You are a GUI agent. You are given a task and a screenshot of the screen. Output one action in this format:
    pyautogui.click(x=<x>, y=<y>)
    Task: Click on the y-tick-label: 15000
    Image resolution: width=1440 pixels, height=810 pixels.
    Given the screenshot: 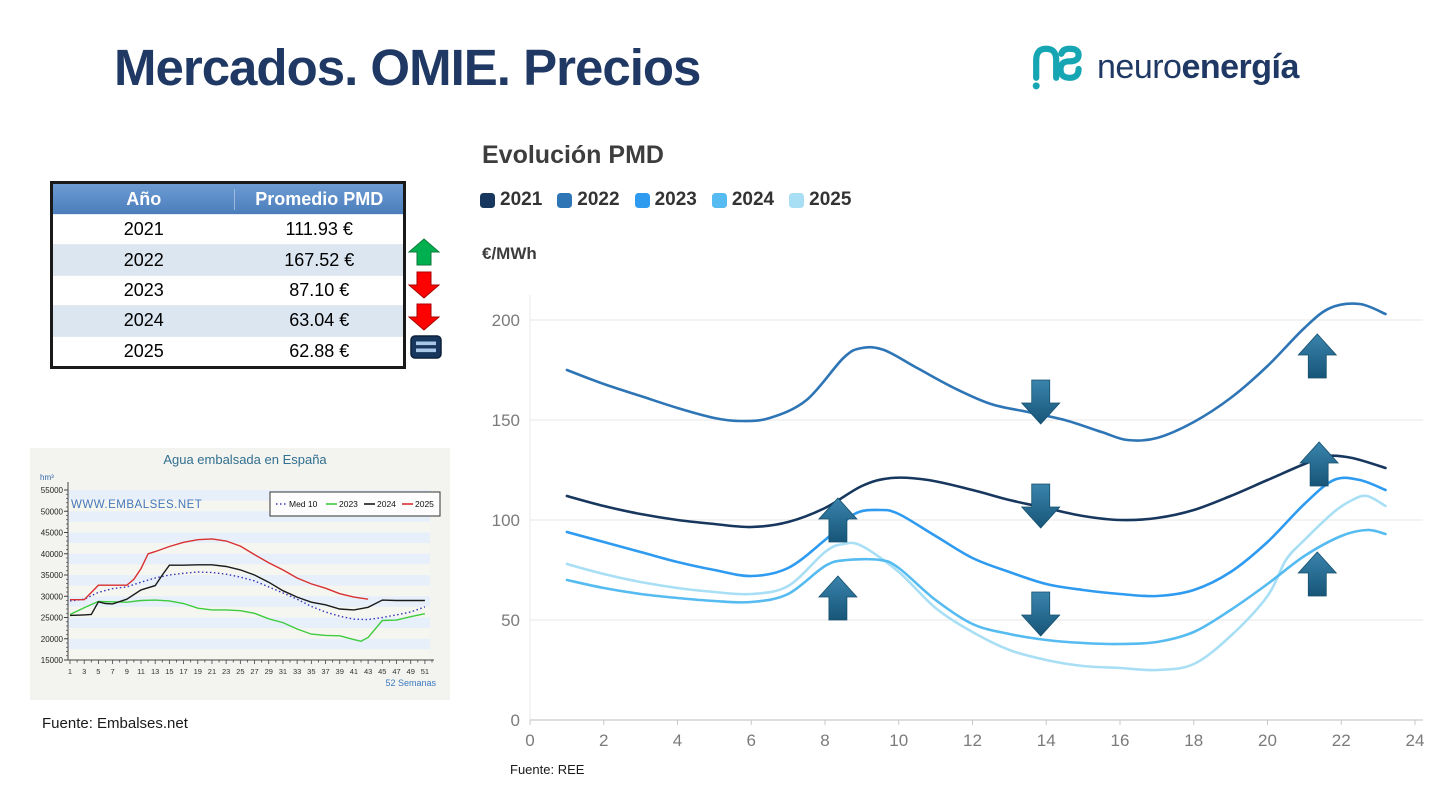 What is the action you would take?
    pyautogui.click(x=52, y=660)
    